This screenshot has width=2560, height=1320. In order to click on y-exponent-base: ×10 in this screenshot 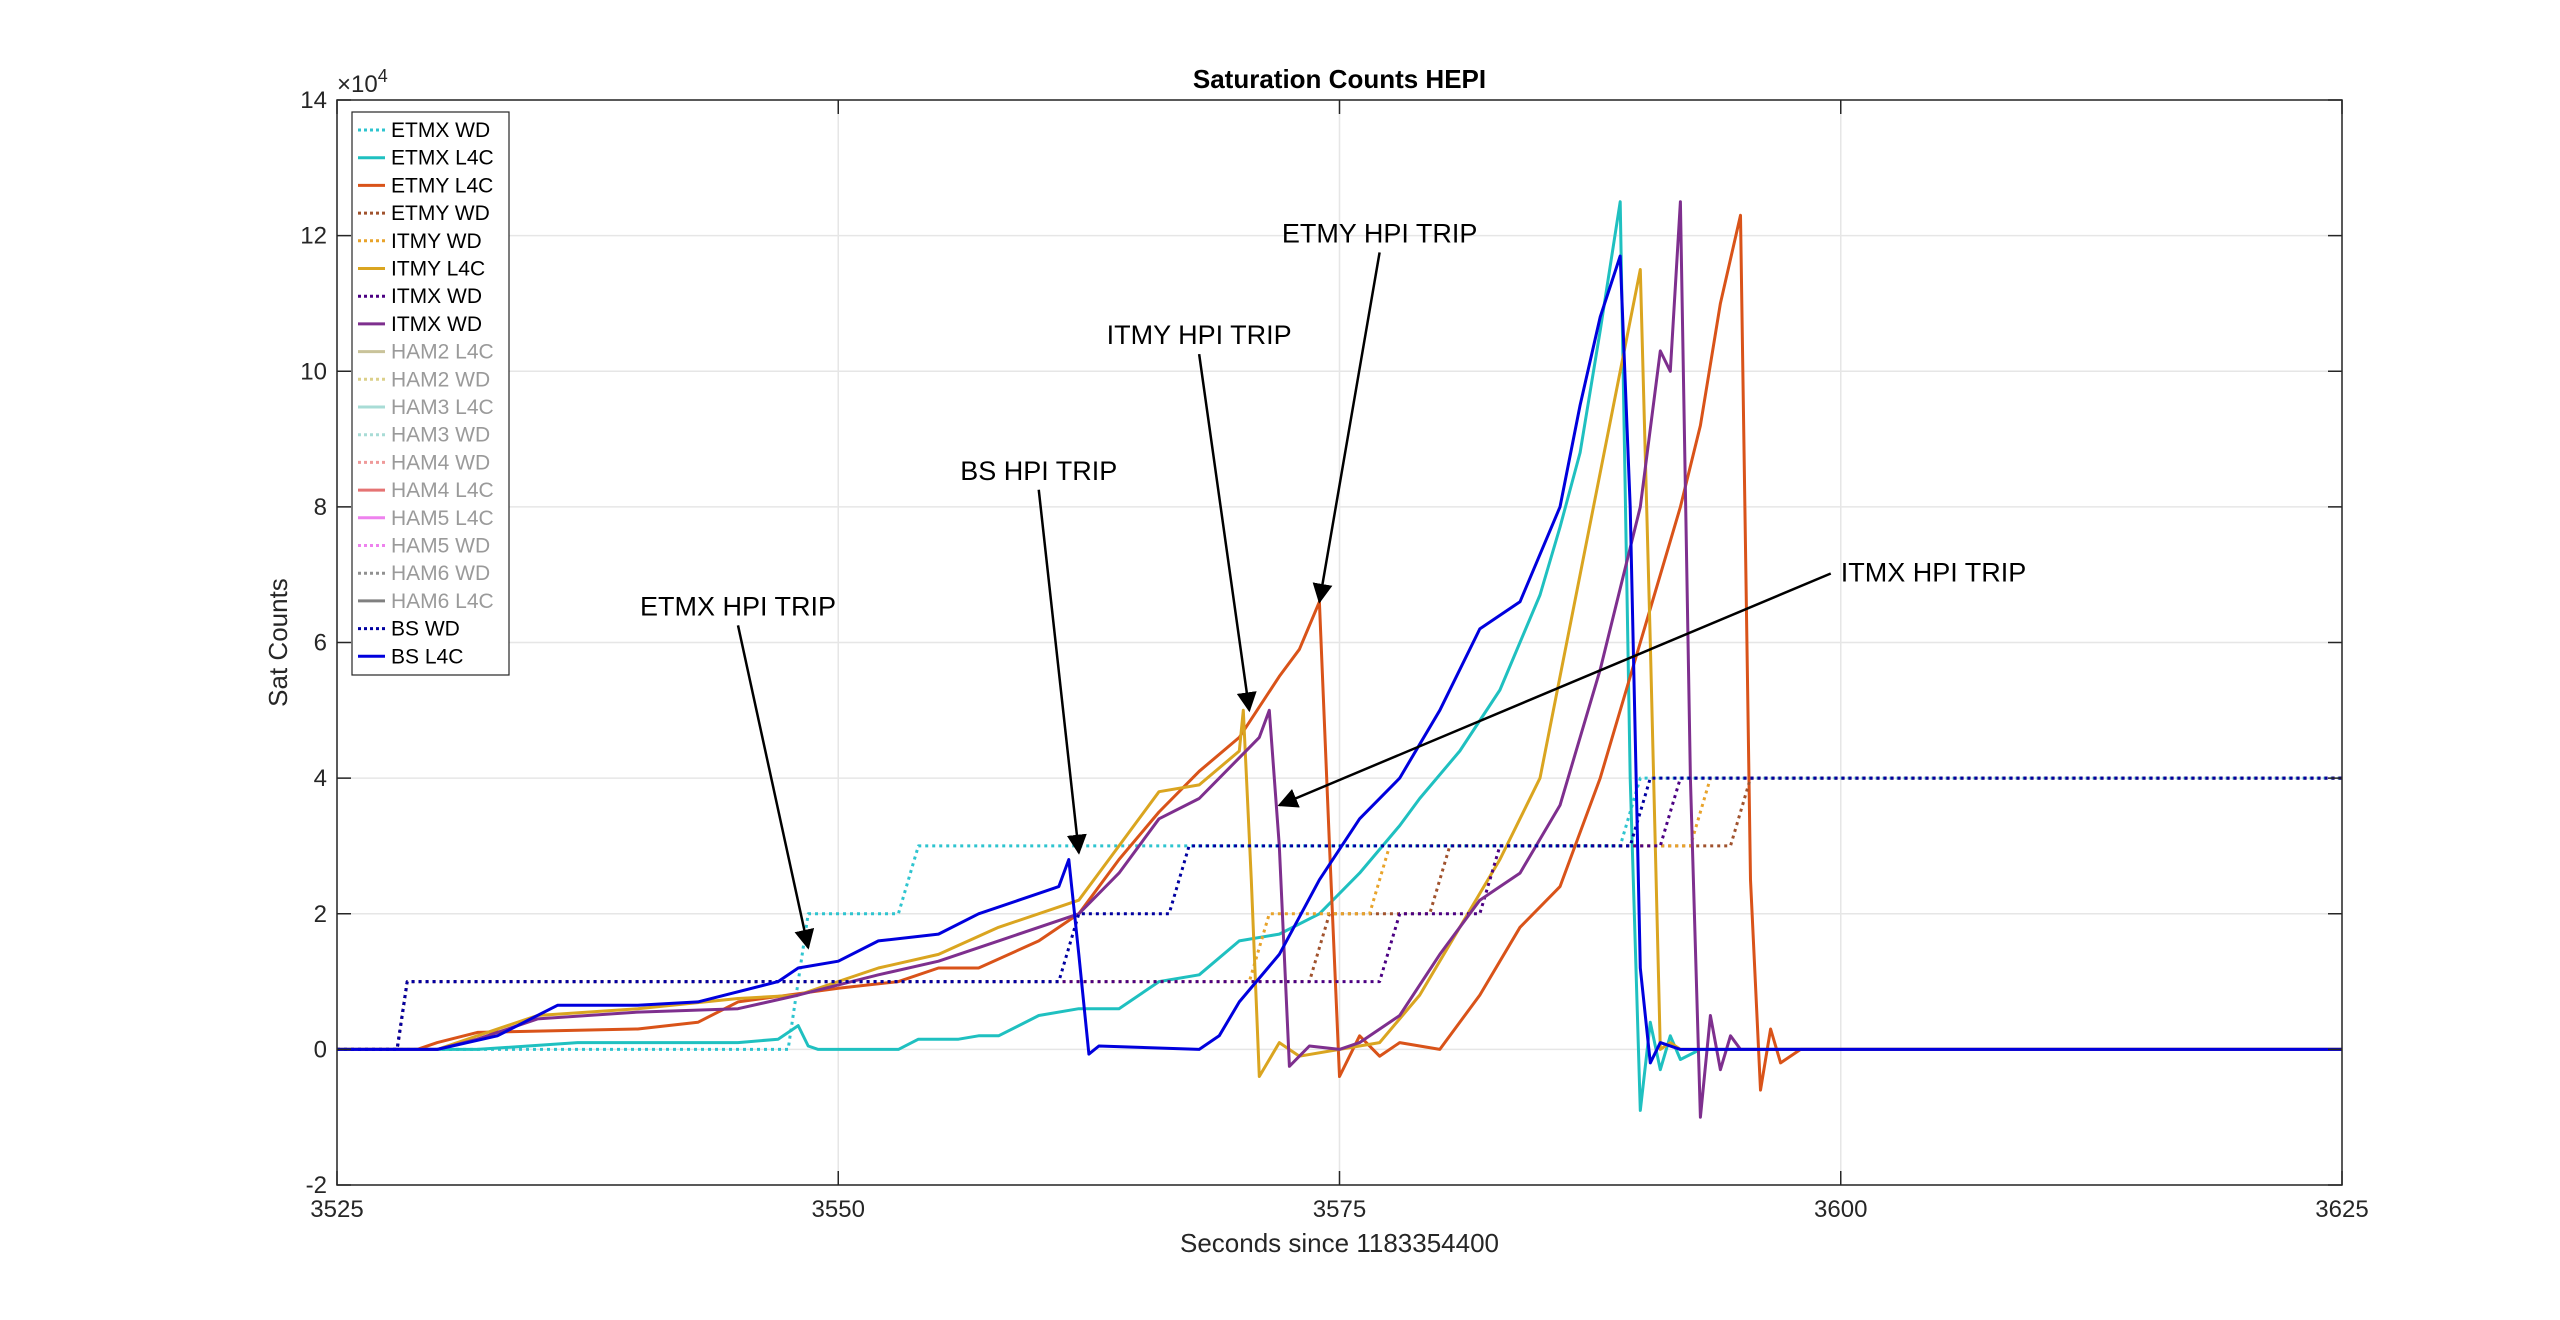, I will do `click(357, 84)`.